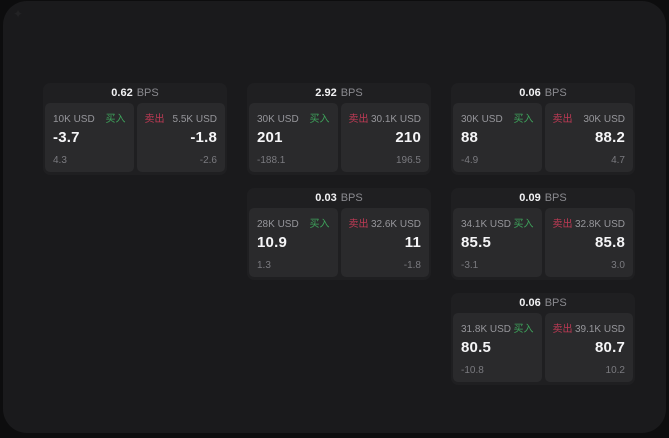  Describe the element at coordinates (486, 329) in the screenshot. I see `buy-amount: 31.8K USD` at that location.